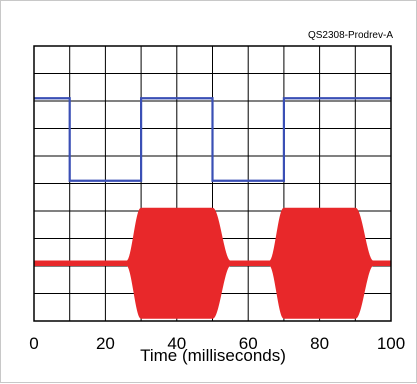 The image size is (417, 384). I want to click on x-tick-label: 60, so click(248, 343).